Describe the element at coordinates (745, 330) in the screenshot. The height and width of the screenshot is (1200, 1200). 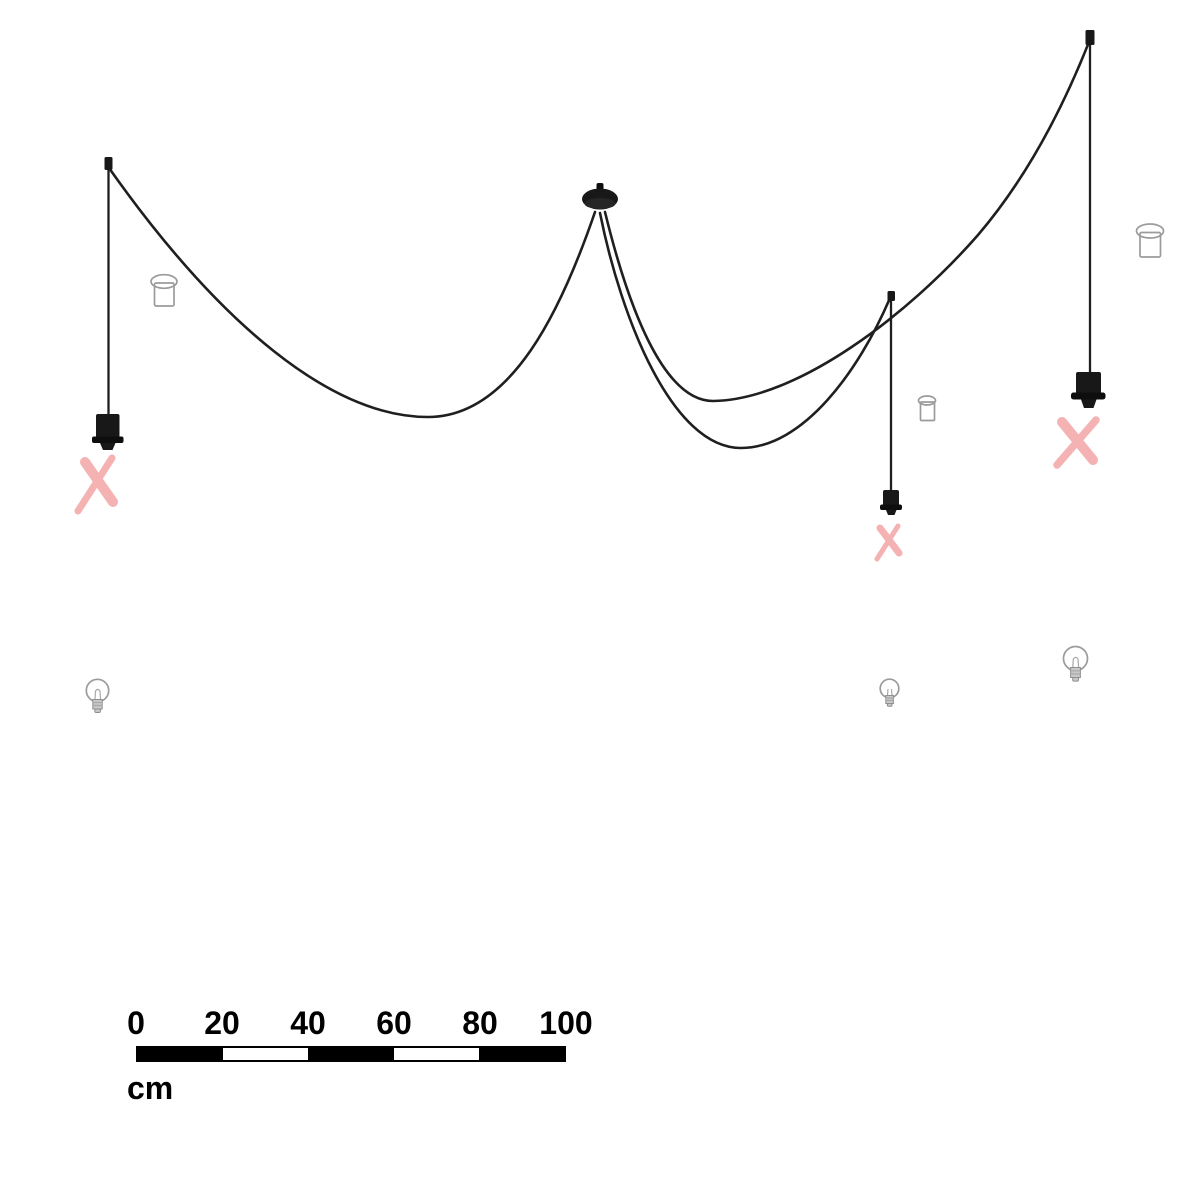
I see `cable-drape-center-right` at that location.